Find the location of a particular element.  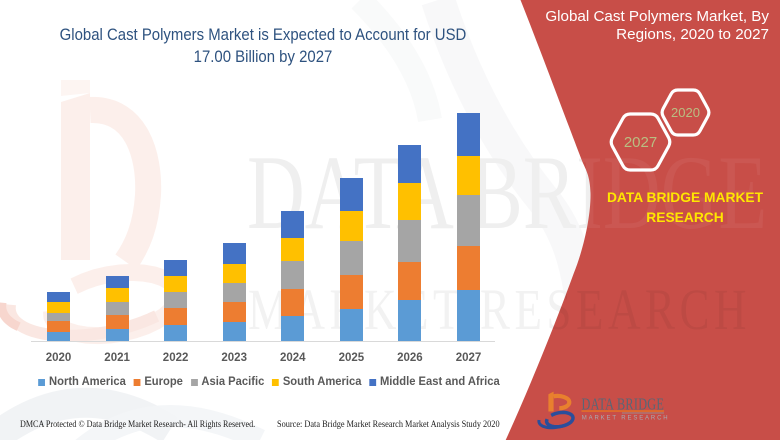

svg-text: 2020 is located at coordinates (685, 112).